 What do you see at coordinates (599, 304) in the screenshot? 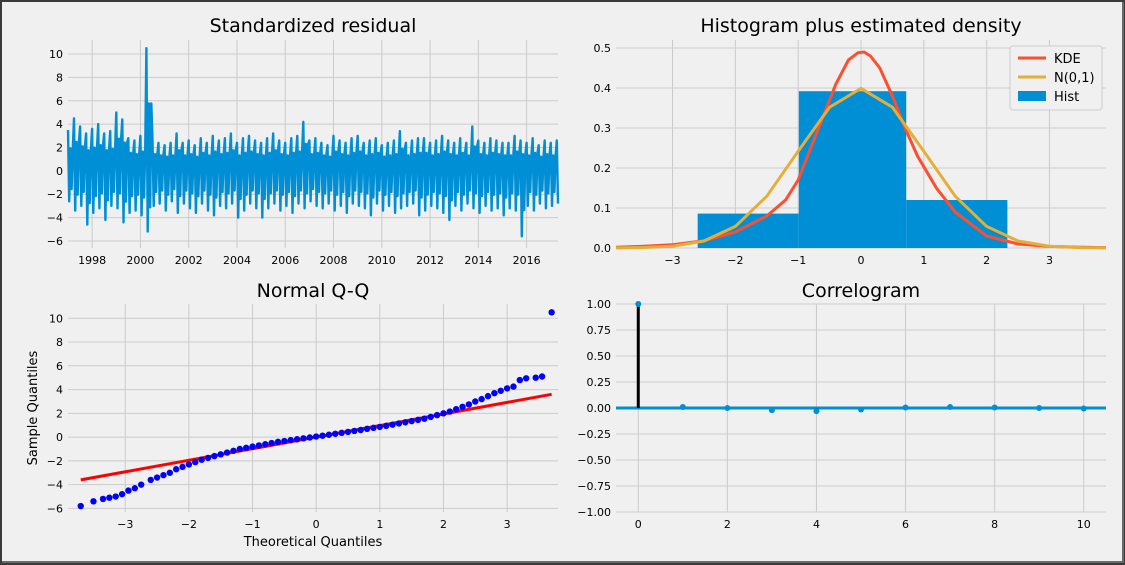
I see `y-tick-label: 1.00` at bounding box center [599, 304].